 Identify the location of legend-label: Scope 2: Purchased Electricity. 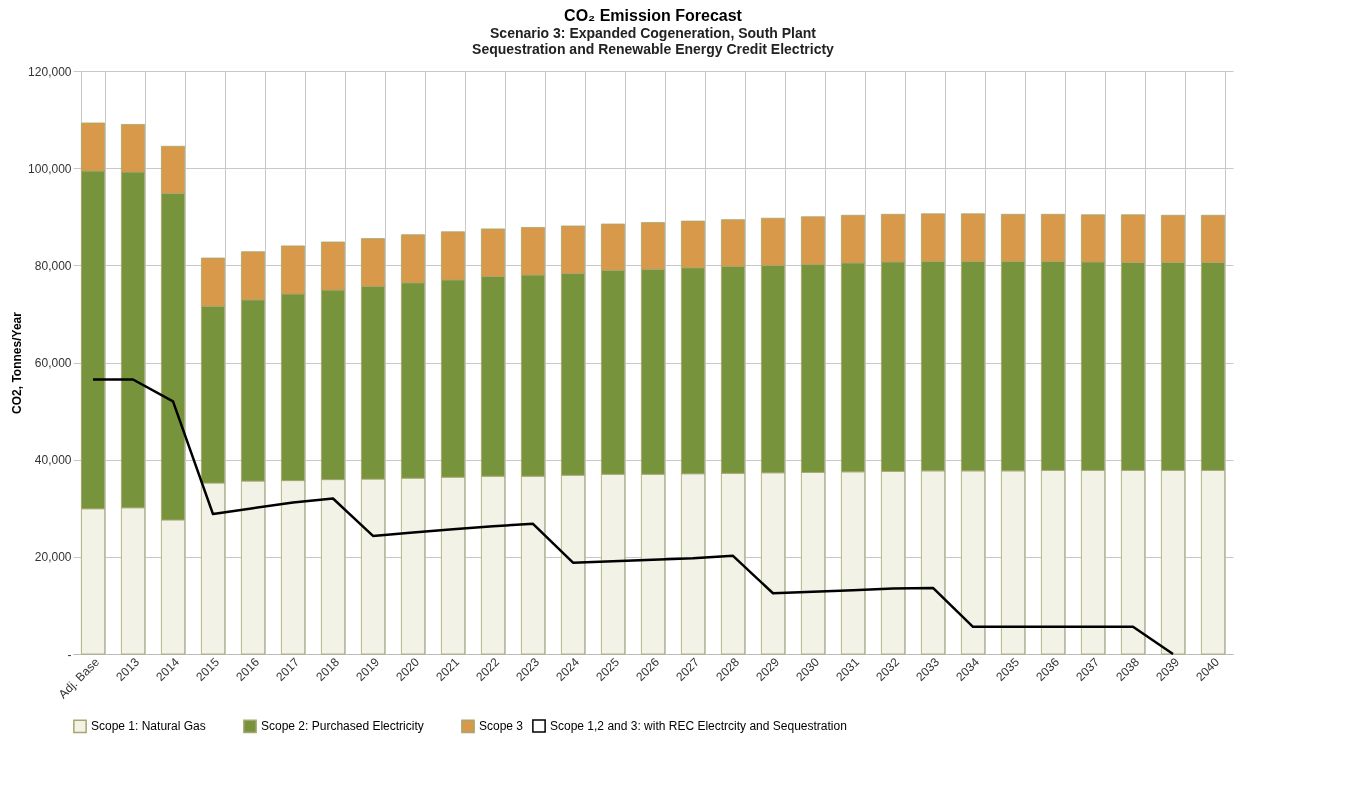
(342, 726).